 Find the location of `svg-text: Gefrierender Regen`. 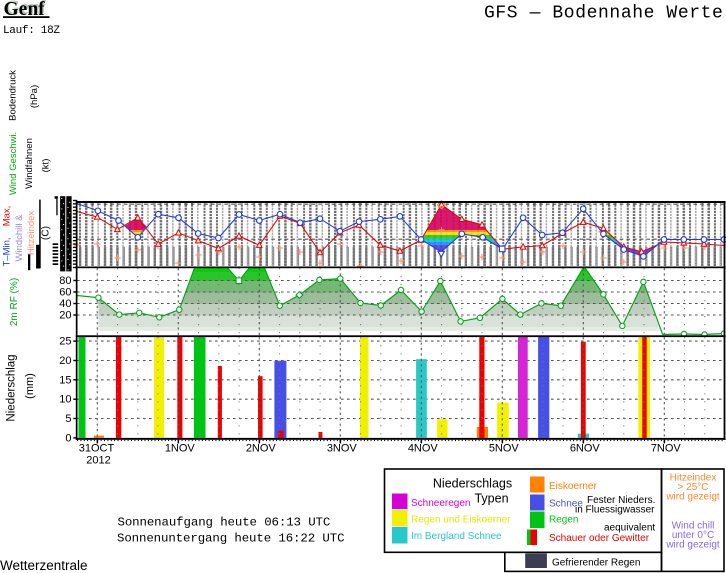

svg-text: Gefrierender Regen is located at coordinates (596, 563).